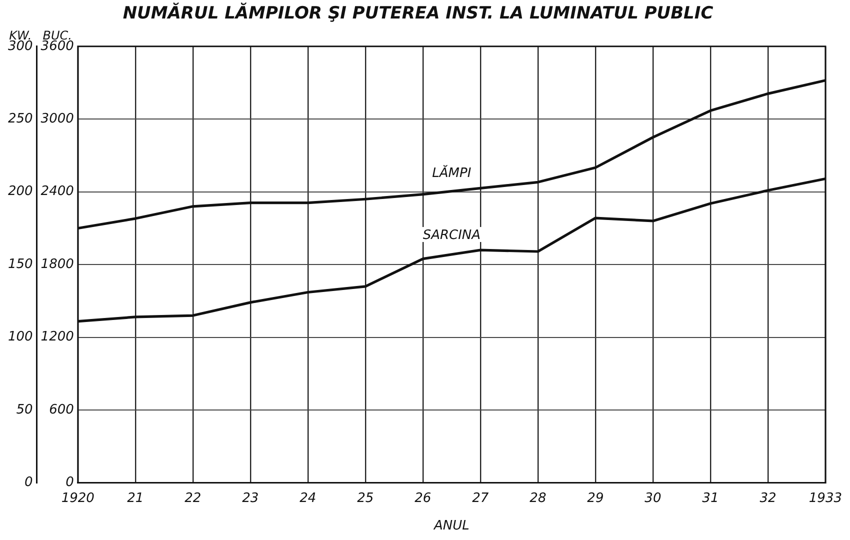 The image size is (850, 540). I want to click on x-tick-label: 30, so click(653, 498).